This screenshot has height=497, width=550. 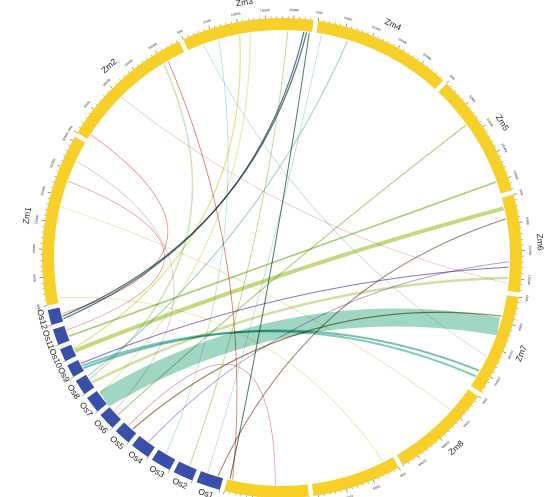 I want to click on chromosome-arc-zm4, so click(x=380, y=55).